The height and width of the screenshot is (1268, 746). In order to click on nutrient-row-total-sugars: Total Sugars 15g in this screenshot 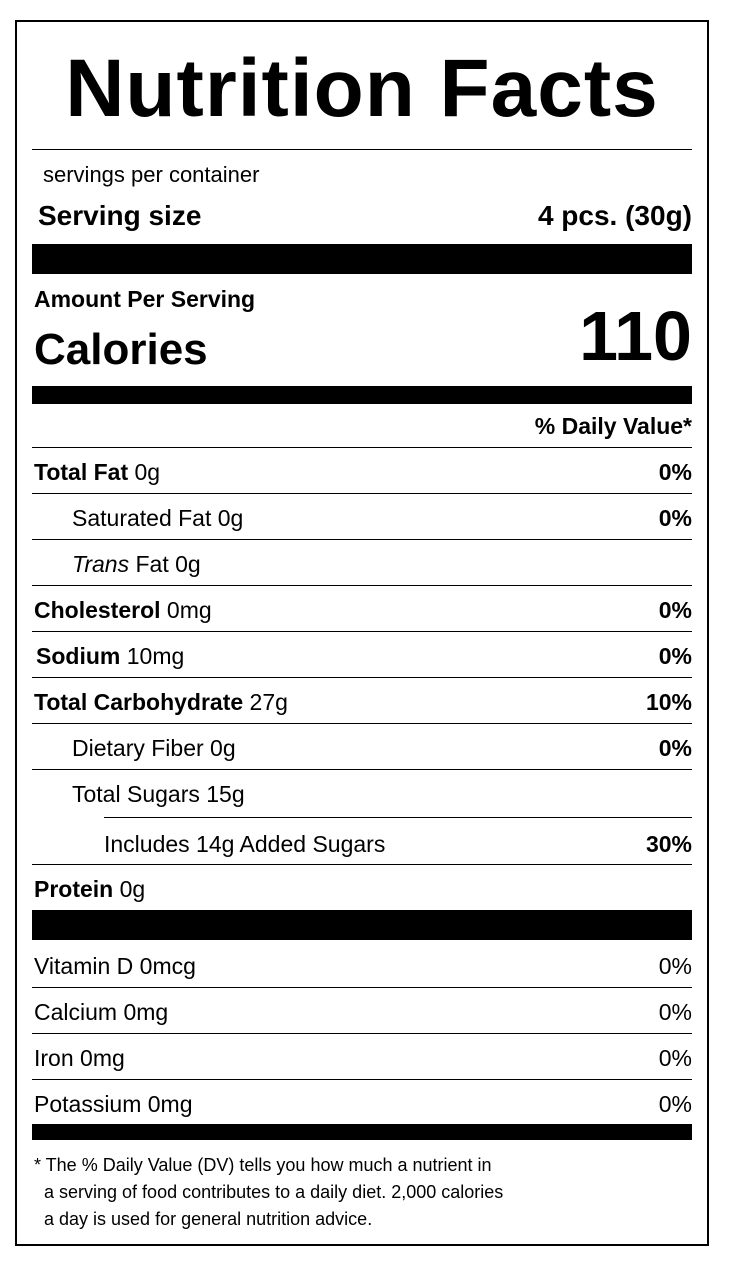, I will do `click(158, 794)`.